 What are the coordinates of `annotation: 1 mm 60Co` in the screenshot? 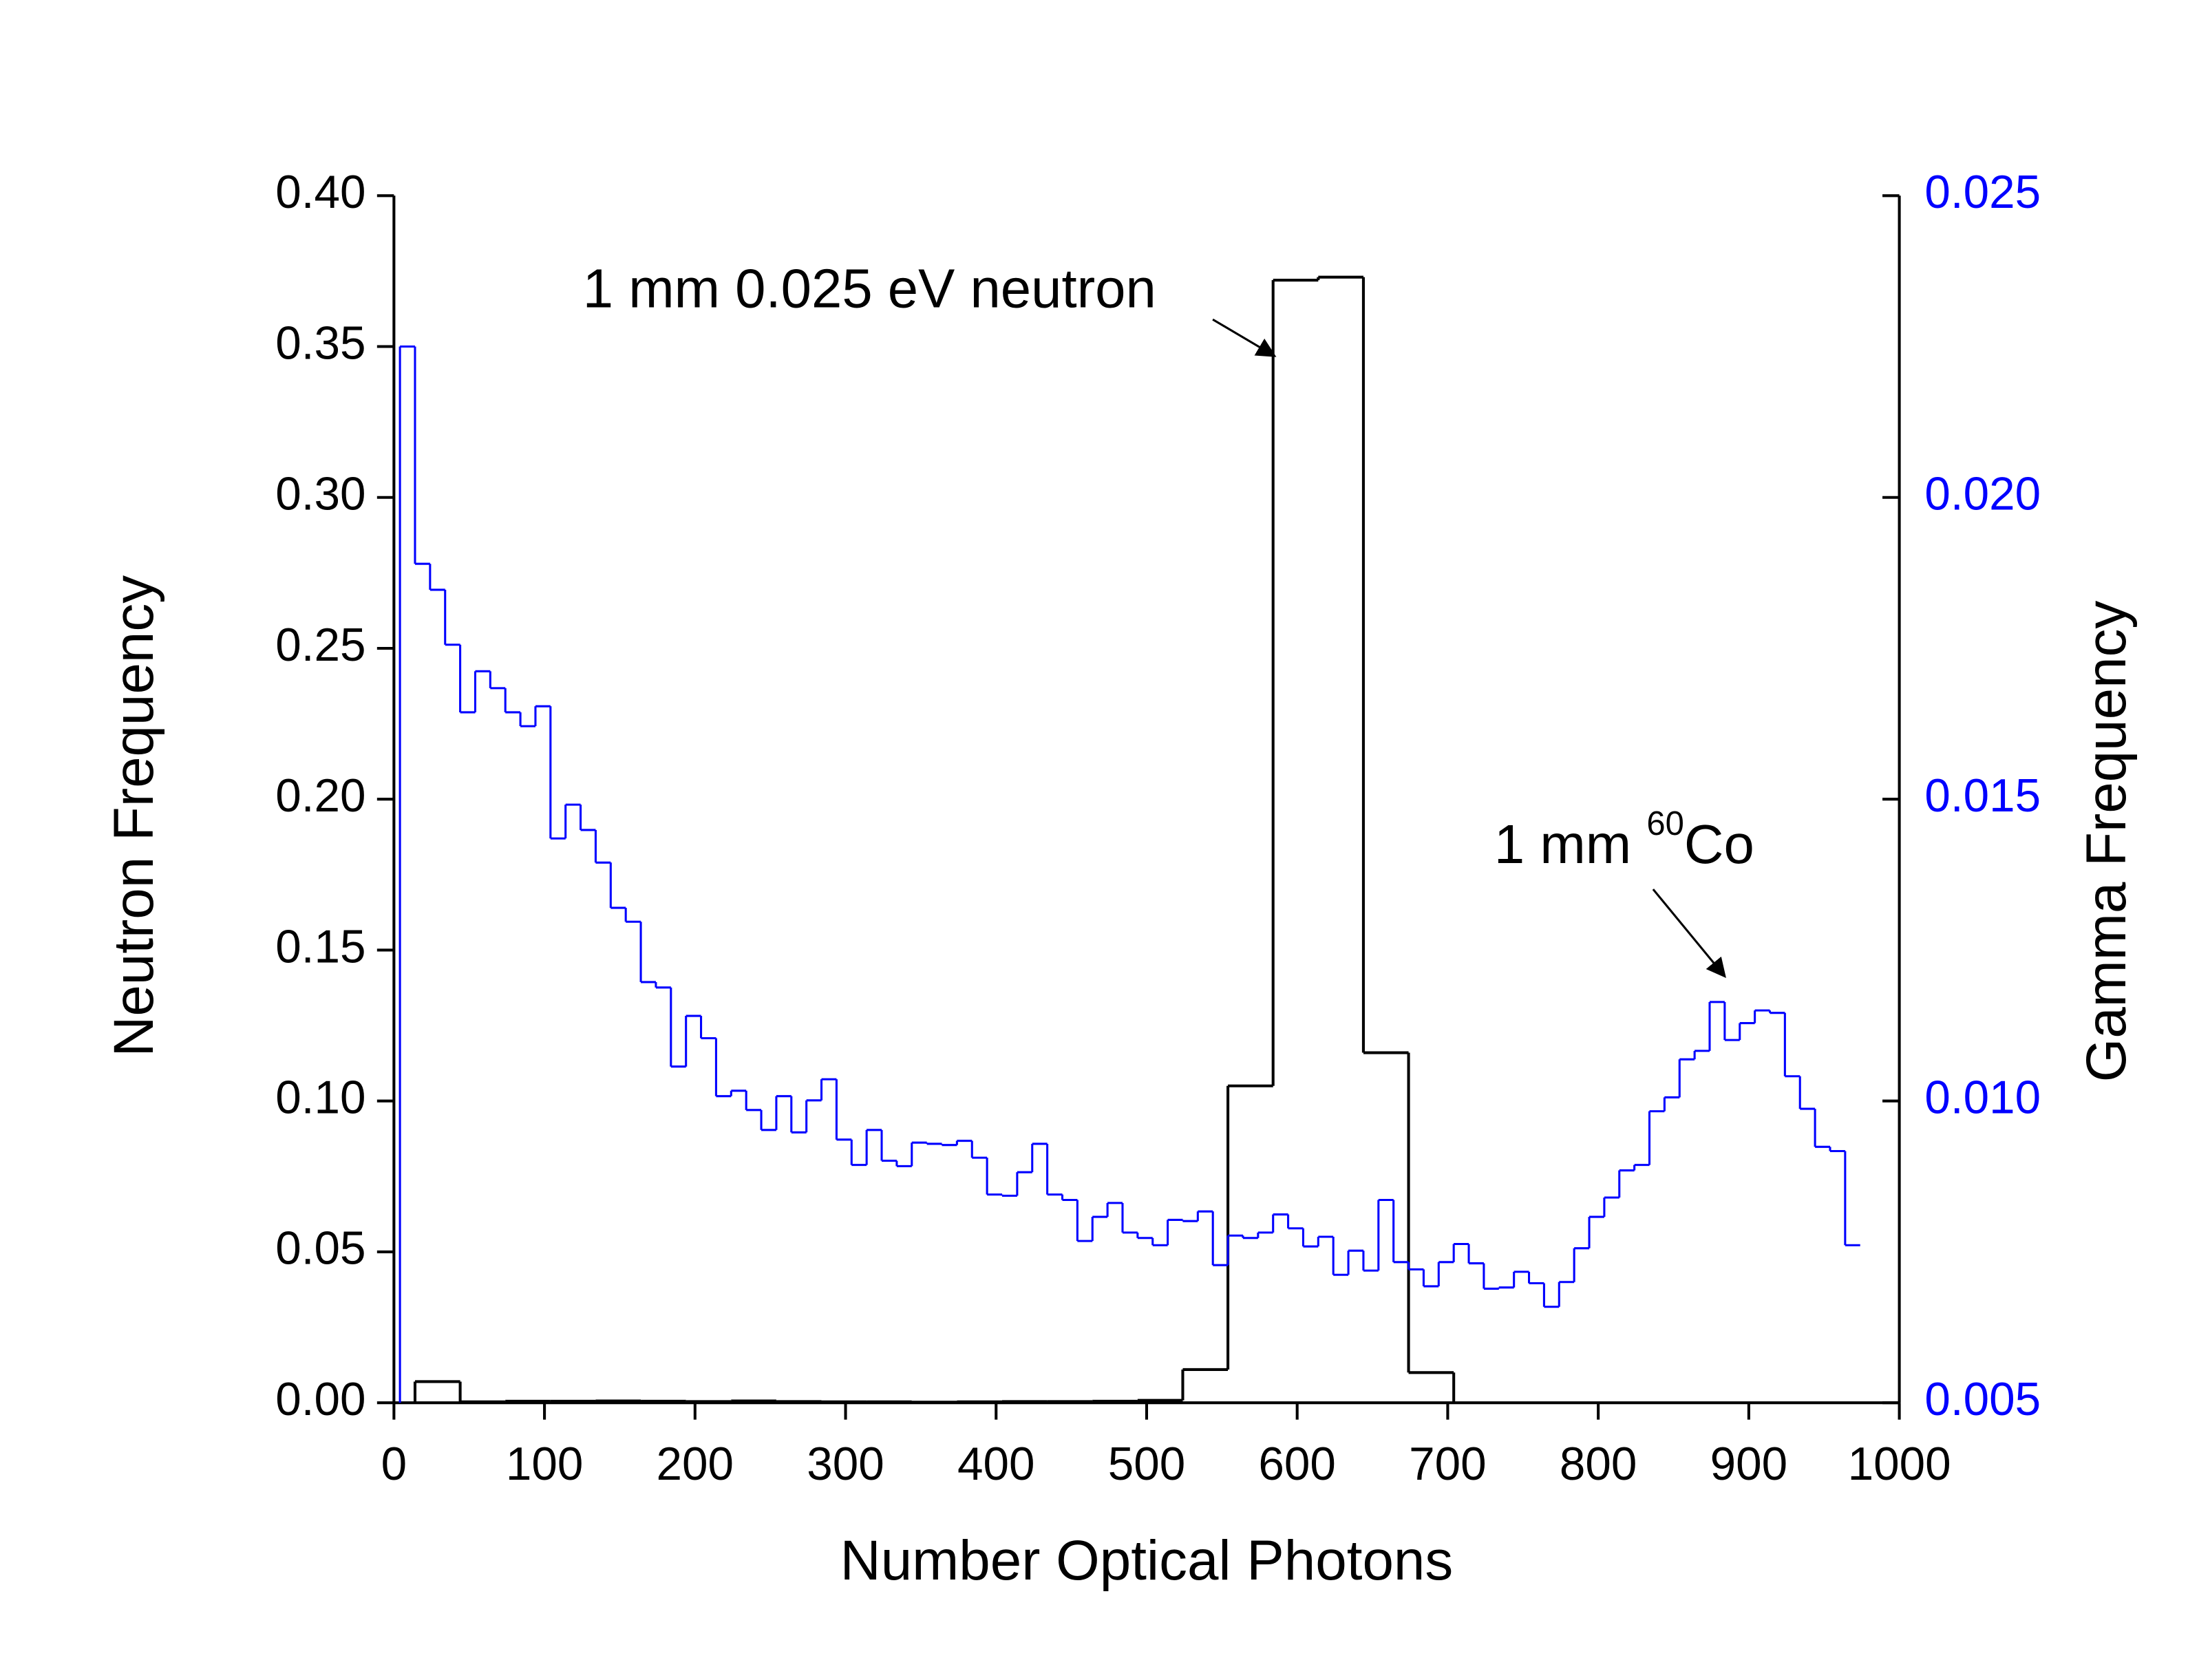 It's located at (1624, 840).